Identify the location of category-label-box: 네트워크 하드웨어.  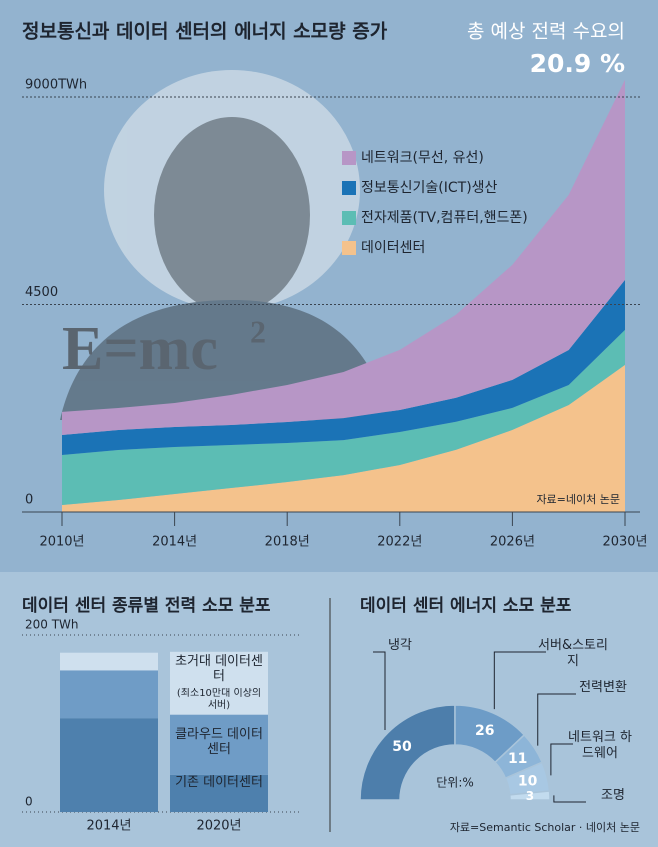
(600, 745).